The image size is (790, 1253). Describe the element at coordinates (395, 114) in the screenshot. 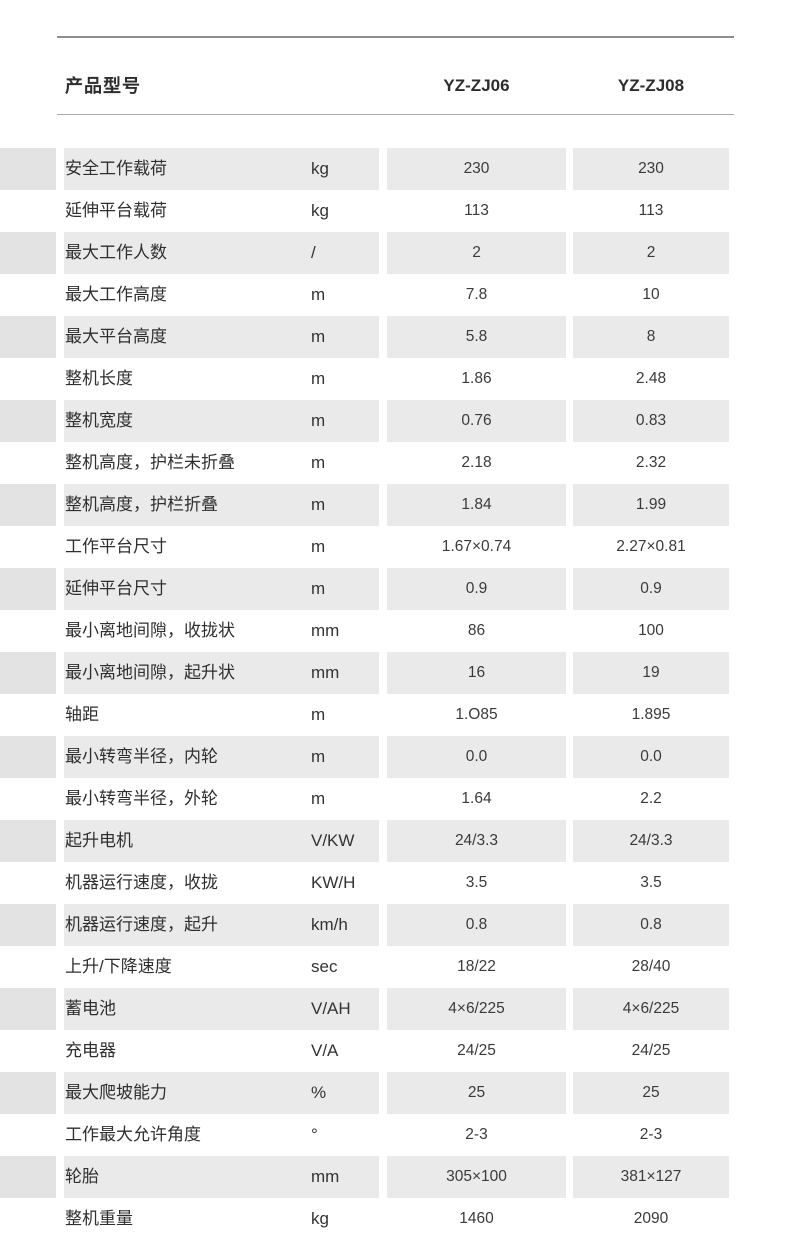

I see `header-divider` at that location.